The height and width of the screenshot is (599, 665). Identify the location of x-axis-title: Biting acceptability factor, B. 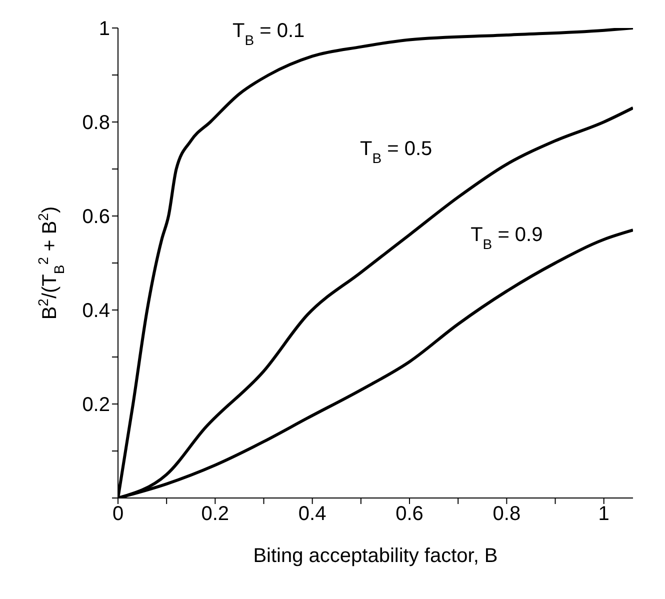
(375, 556).